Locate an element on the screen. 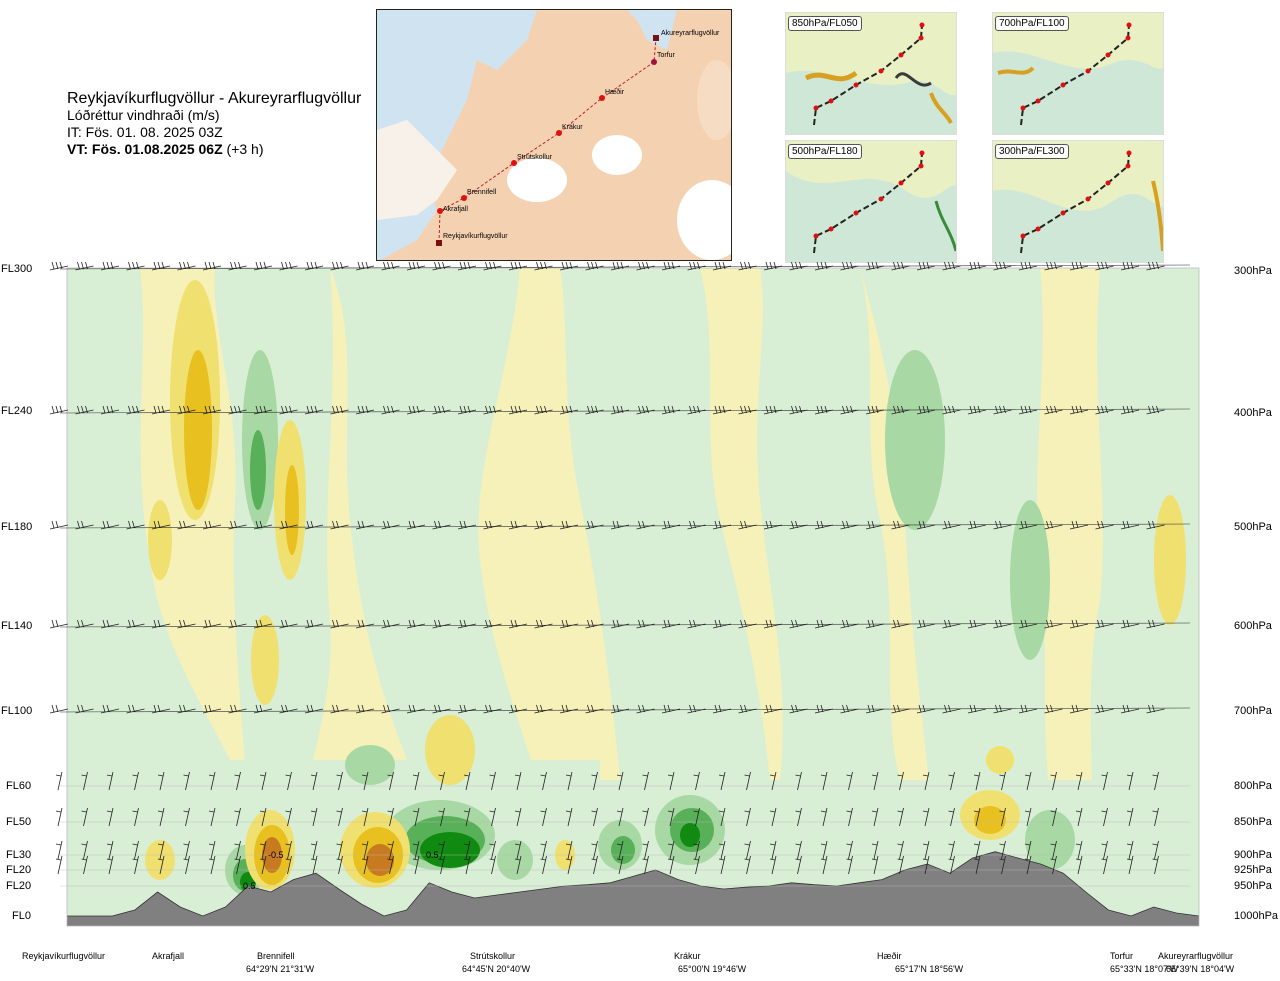  hpa-label-600: 600hPa is located at coordinates (1253, 626).